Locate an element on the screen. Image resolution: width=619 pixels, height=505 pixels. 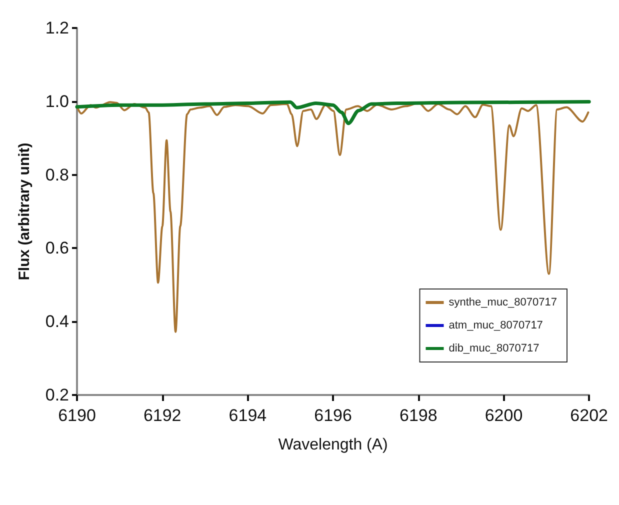
line-series is located at coordinates (333, 113).